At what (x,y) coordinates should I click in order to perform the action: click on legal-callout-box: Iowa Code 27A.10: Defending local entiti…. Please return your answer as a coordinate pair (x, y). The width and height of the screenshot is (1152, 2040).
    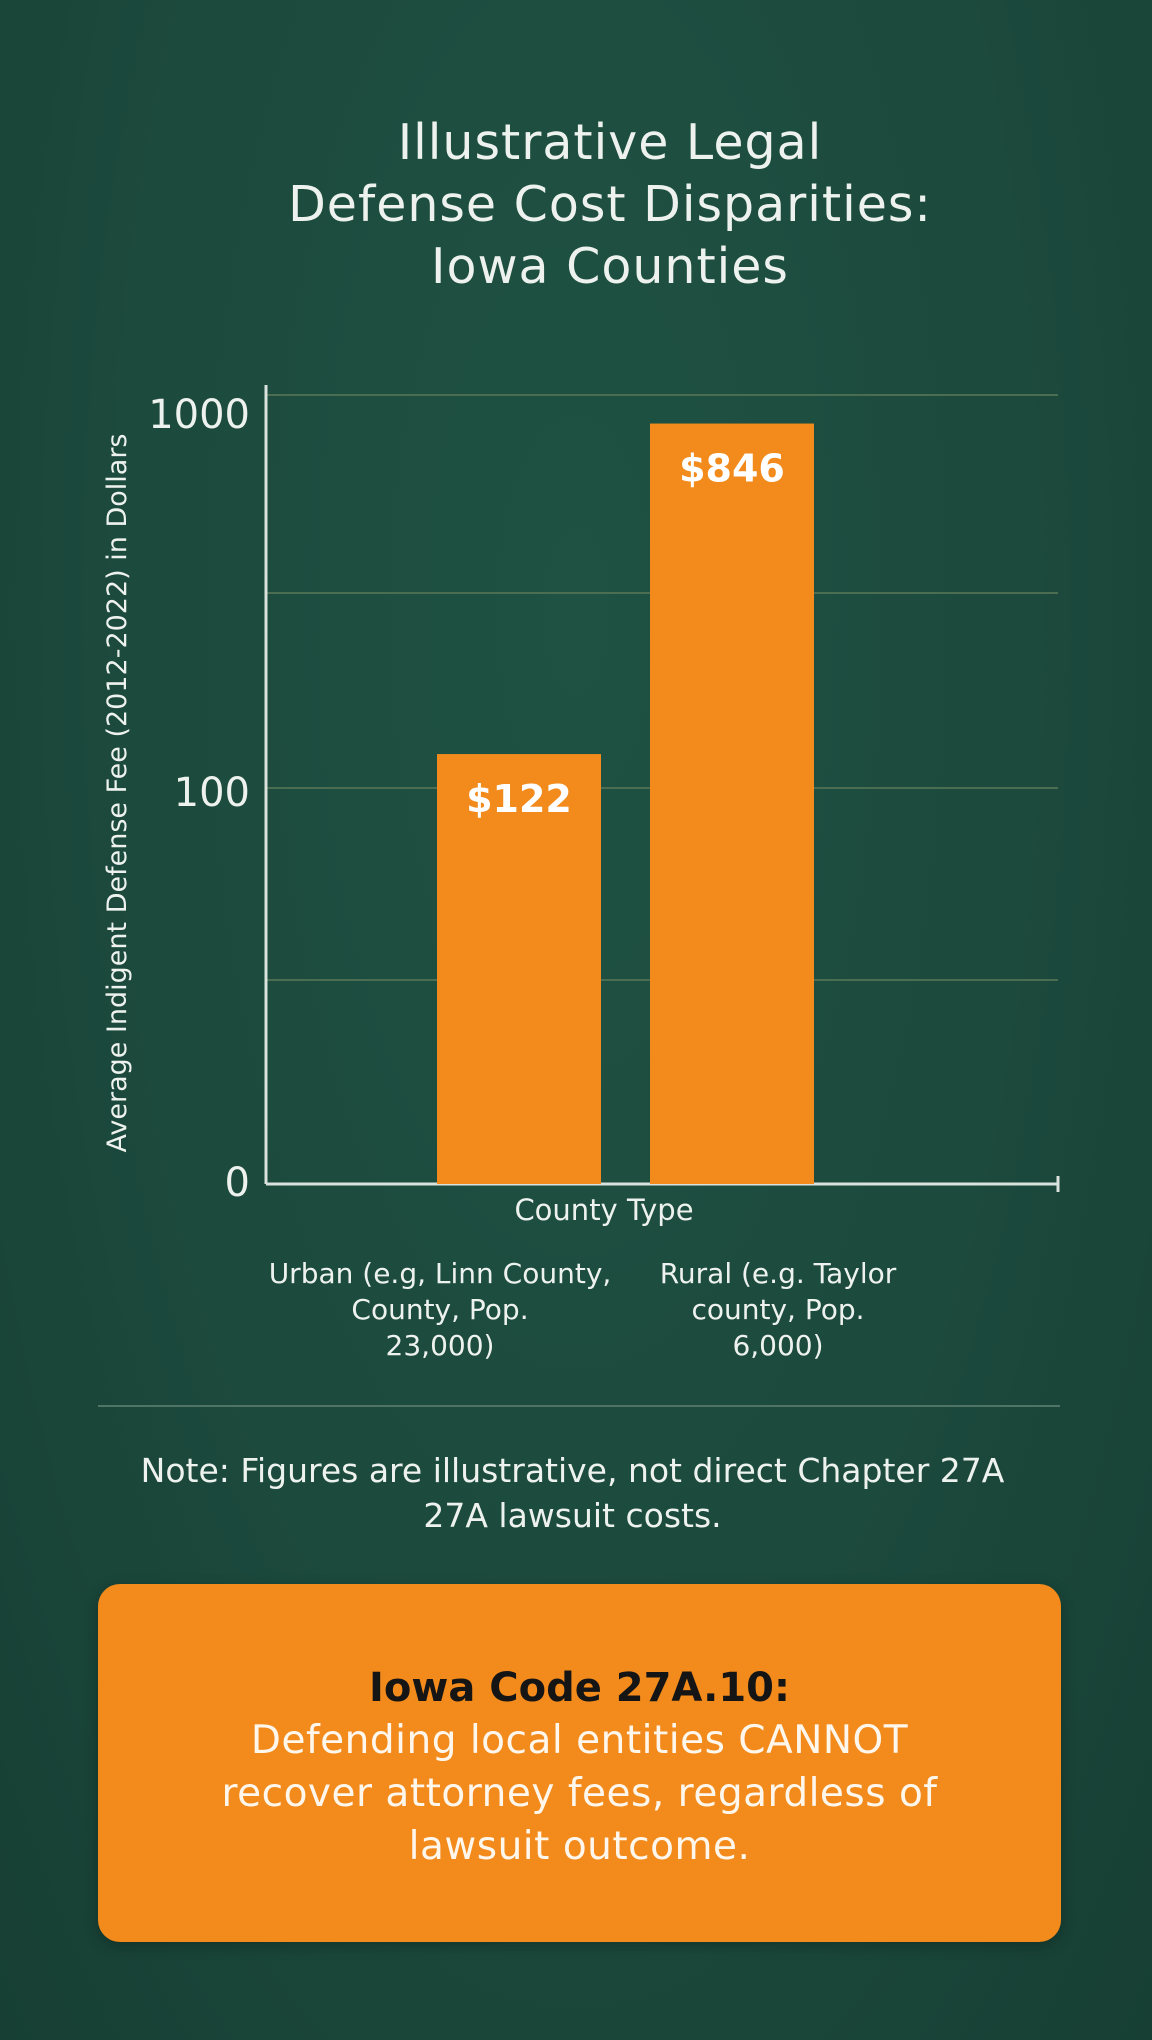
    Looking at the image, I should click on (579, 1763).